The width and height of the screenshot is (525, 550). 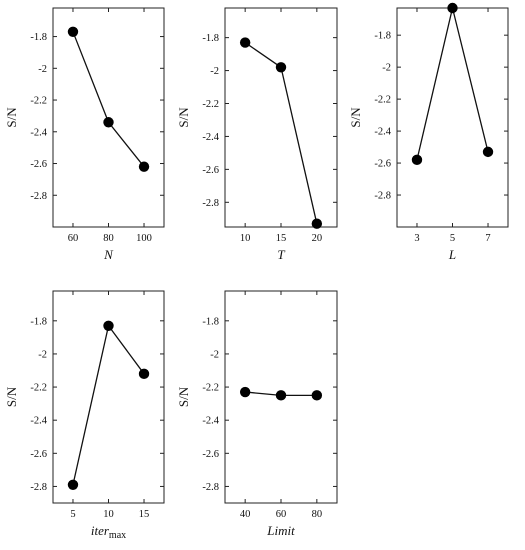 I want to click on axes-frame, so click(x=452, y=117).